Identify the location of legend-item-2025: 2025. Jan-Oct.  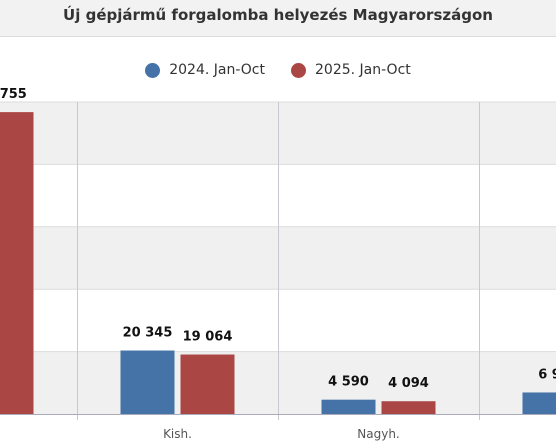
(351, 70).